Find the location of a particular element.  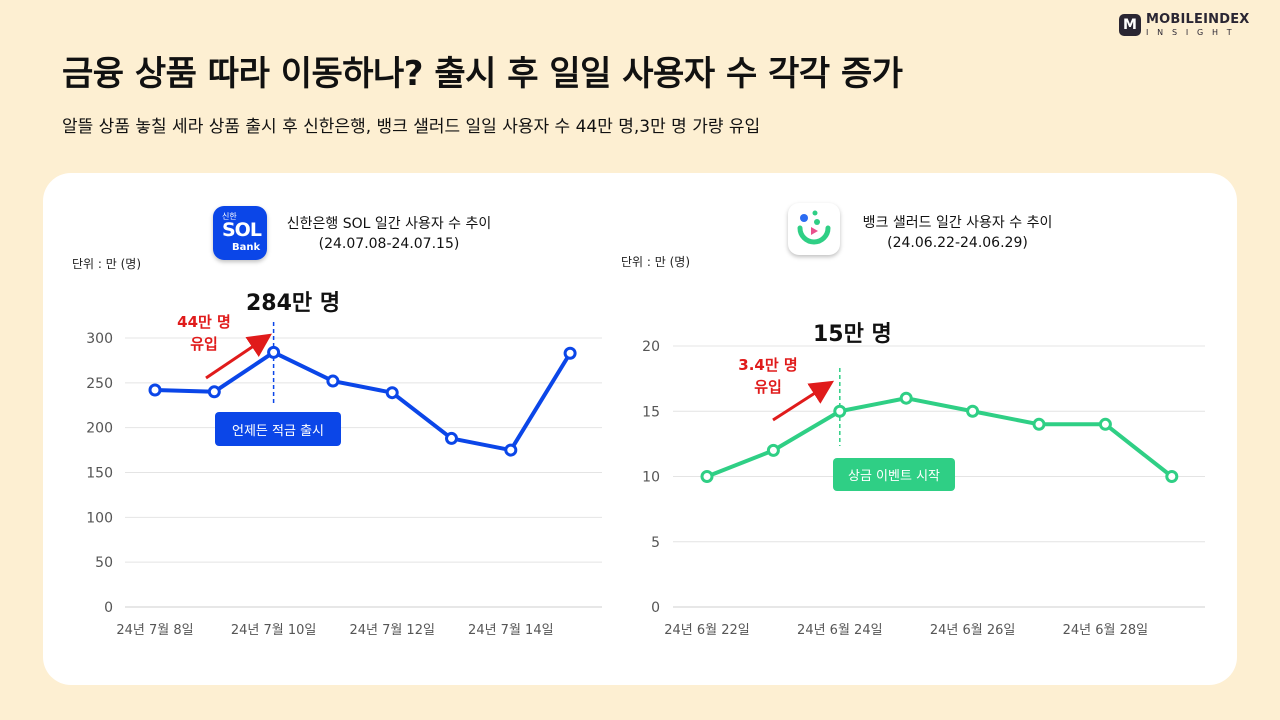

chart-2-x-tick-label: 24년 6월 28일 is located at coordinates (1106, 630).